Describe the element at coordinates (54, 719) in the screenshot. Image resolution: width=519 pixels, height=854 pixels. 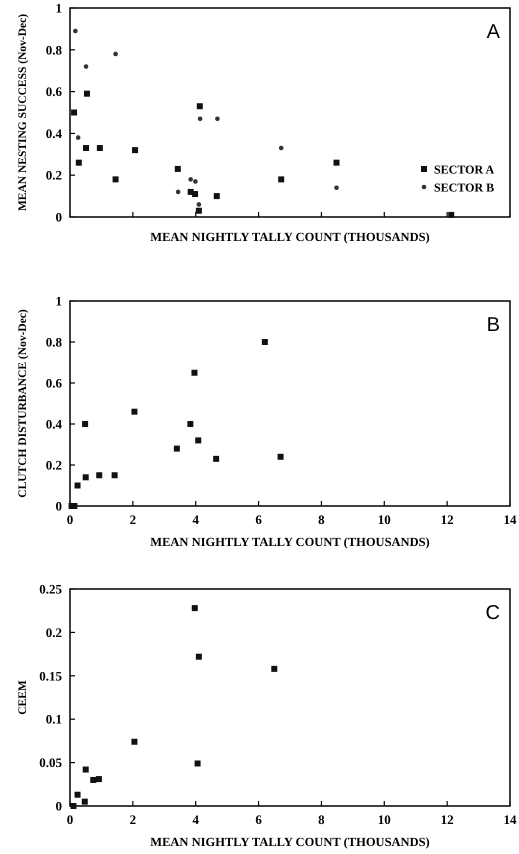
I see `y-tick-label: 0.1` at that location.